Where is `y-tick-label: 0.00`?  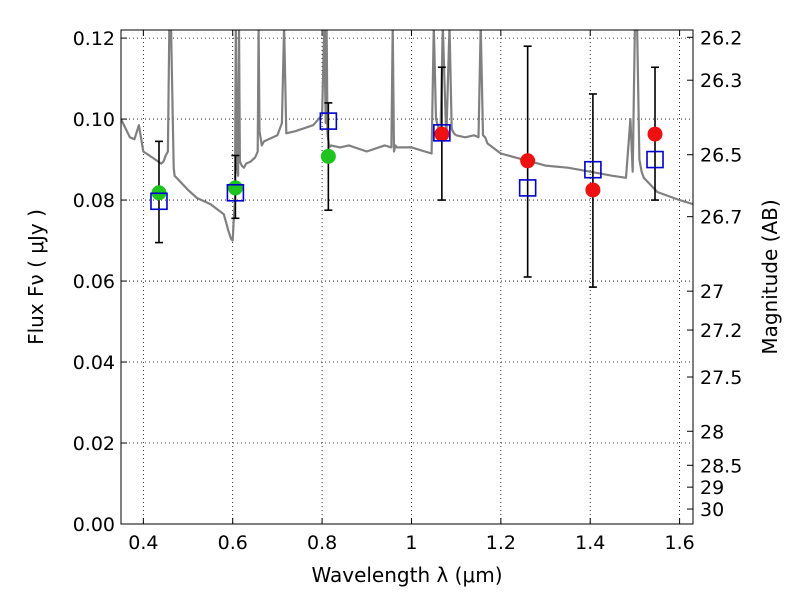
y-tick-label: 0.00 is located at coordinates (94, 525).